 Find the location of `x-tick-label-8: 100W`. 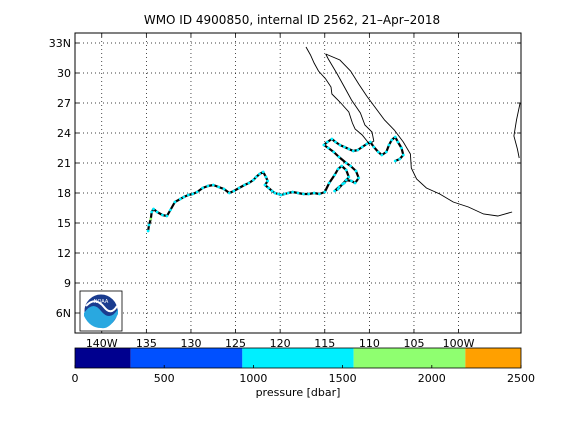

x-tick-label-8: 100W is located at coordinates (459, 343).